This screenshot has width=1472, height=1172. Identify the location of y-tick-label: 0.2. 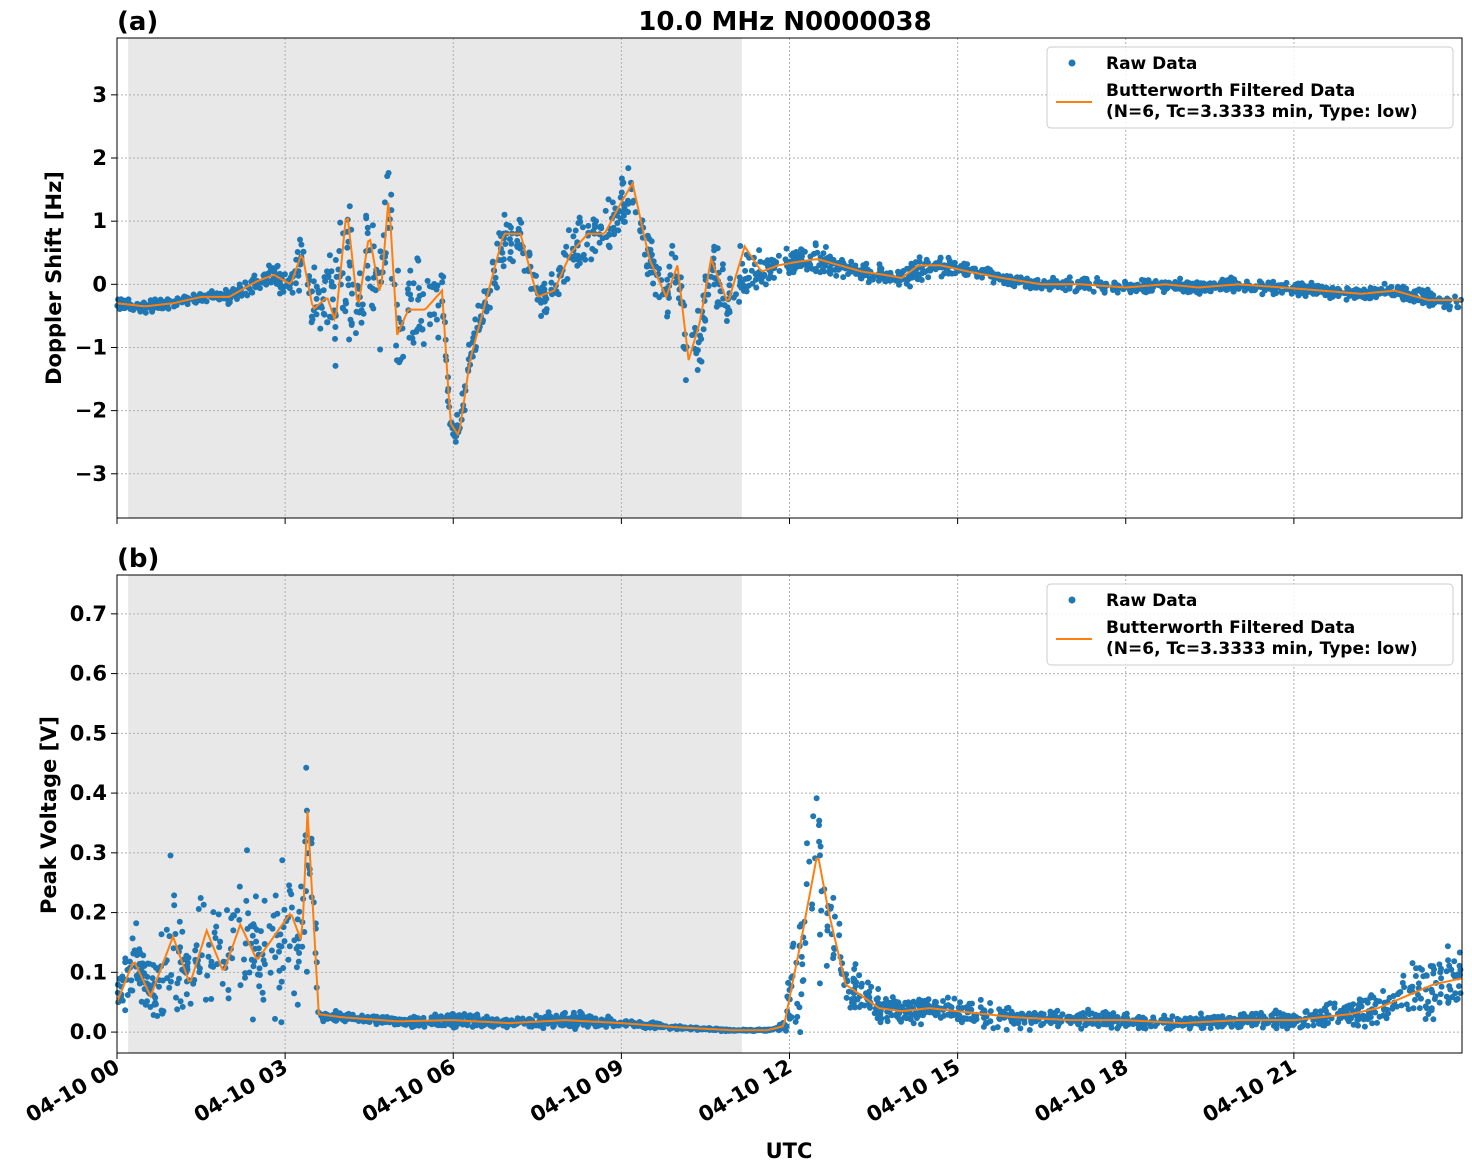
(88, 913).